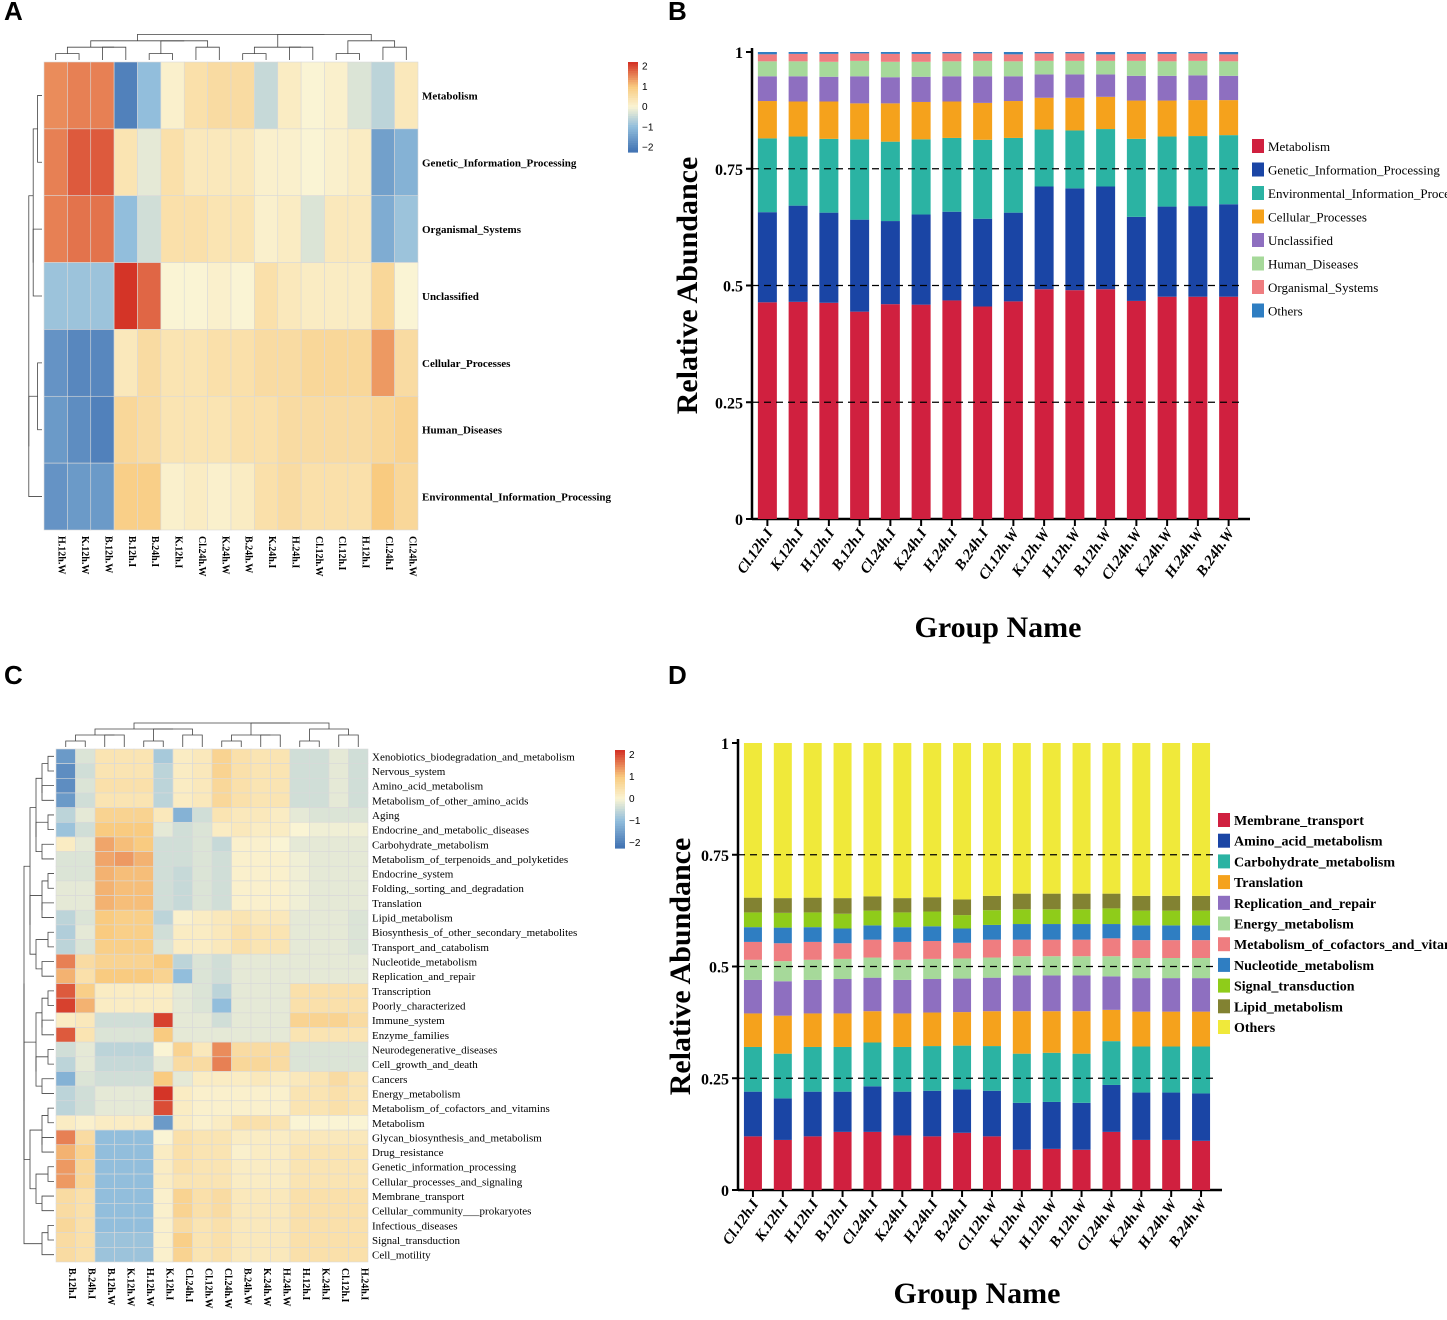 The width and height of the screenshot is (1447, 1320). I want to click on panel-letter-b: B, so click(677, 13).